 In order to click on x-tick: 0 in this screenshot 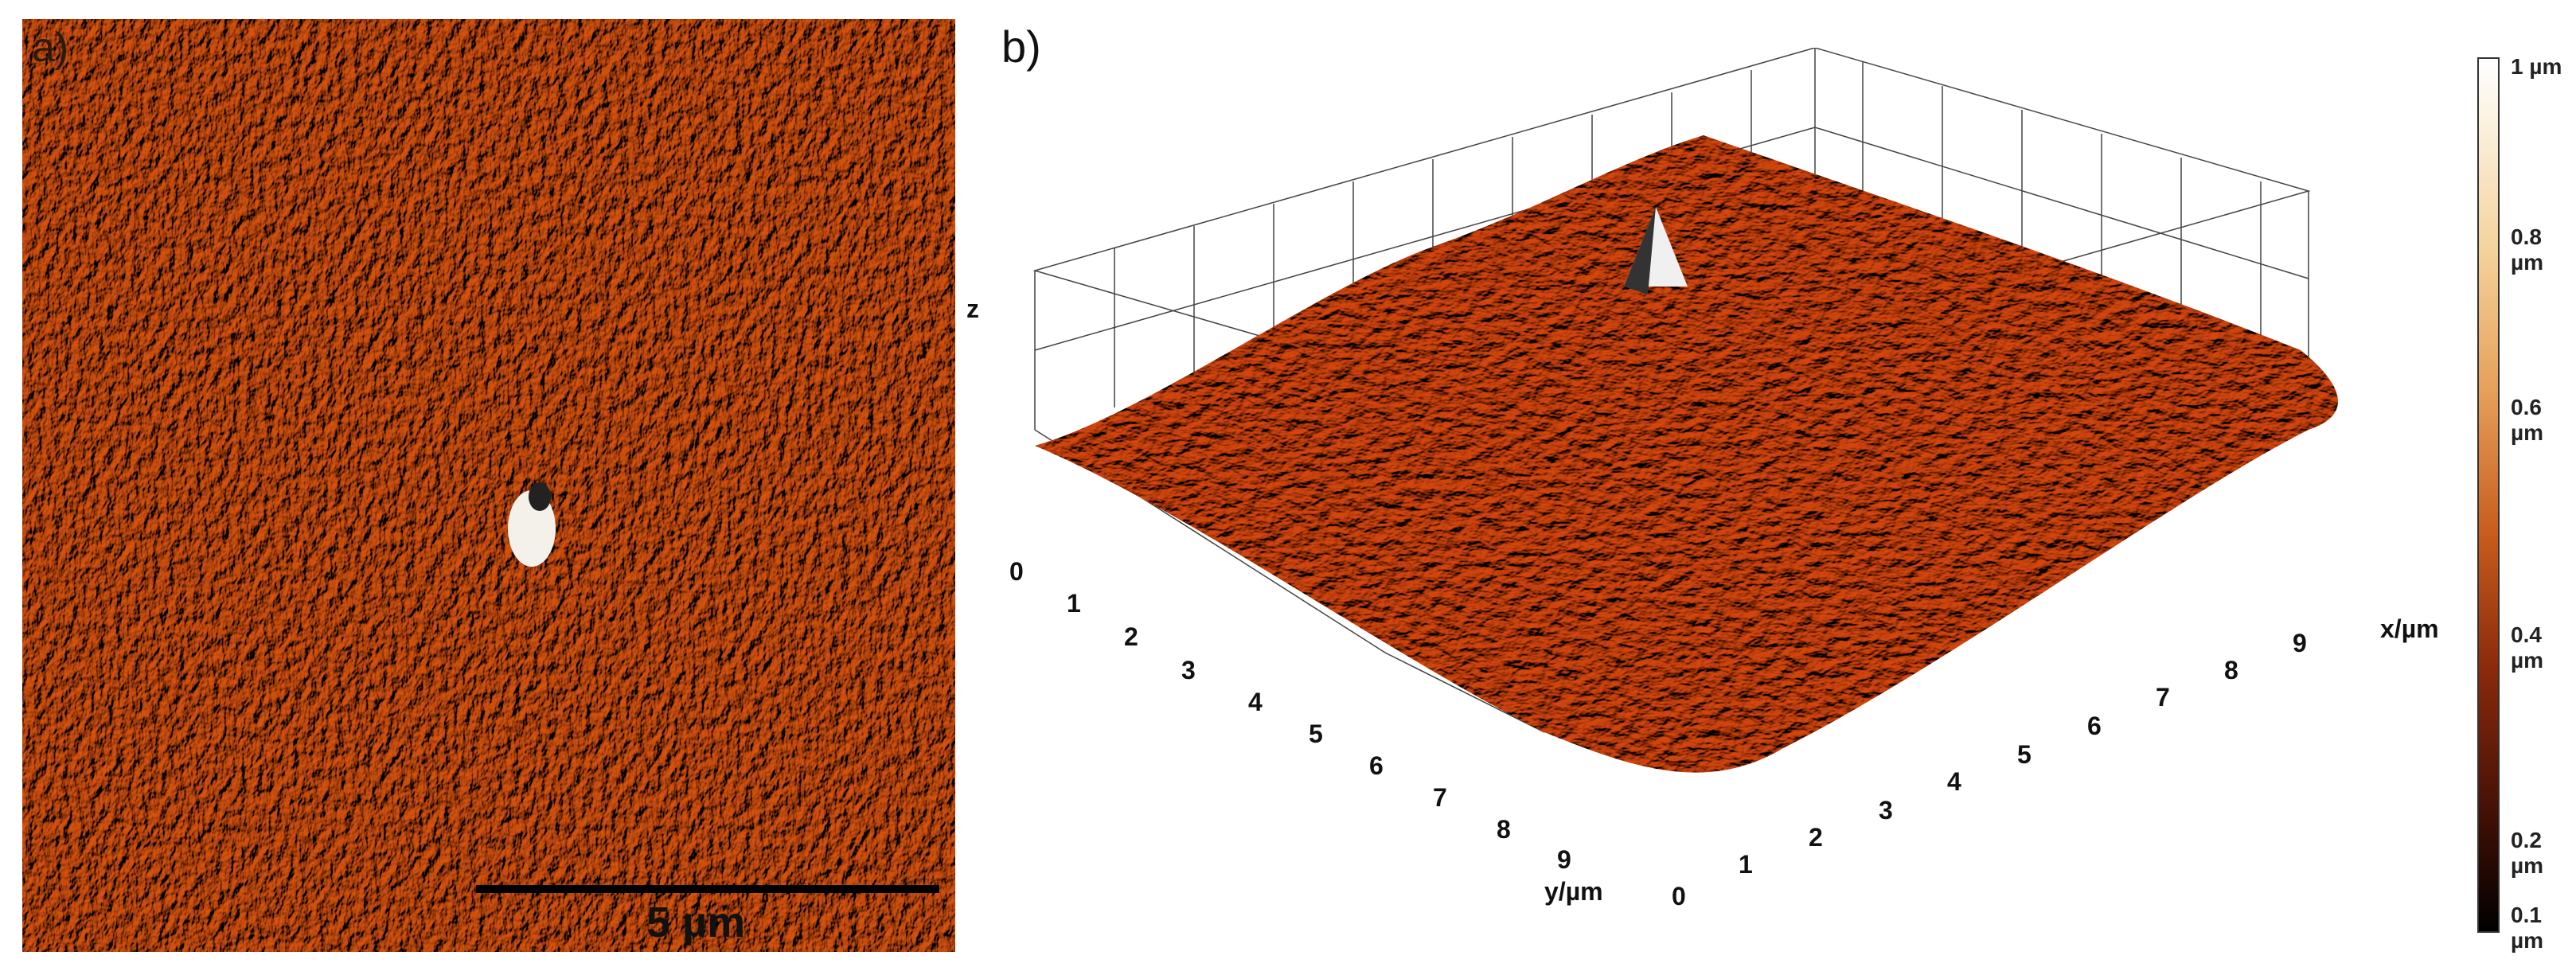, I will do `click(1679, 896)`.